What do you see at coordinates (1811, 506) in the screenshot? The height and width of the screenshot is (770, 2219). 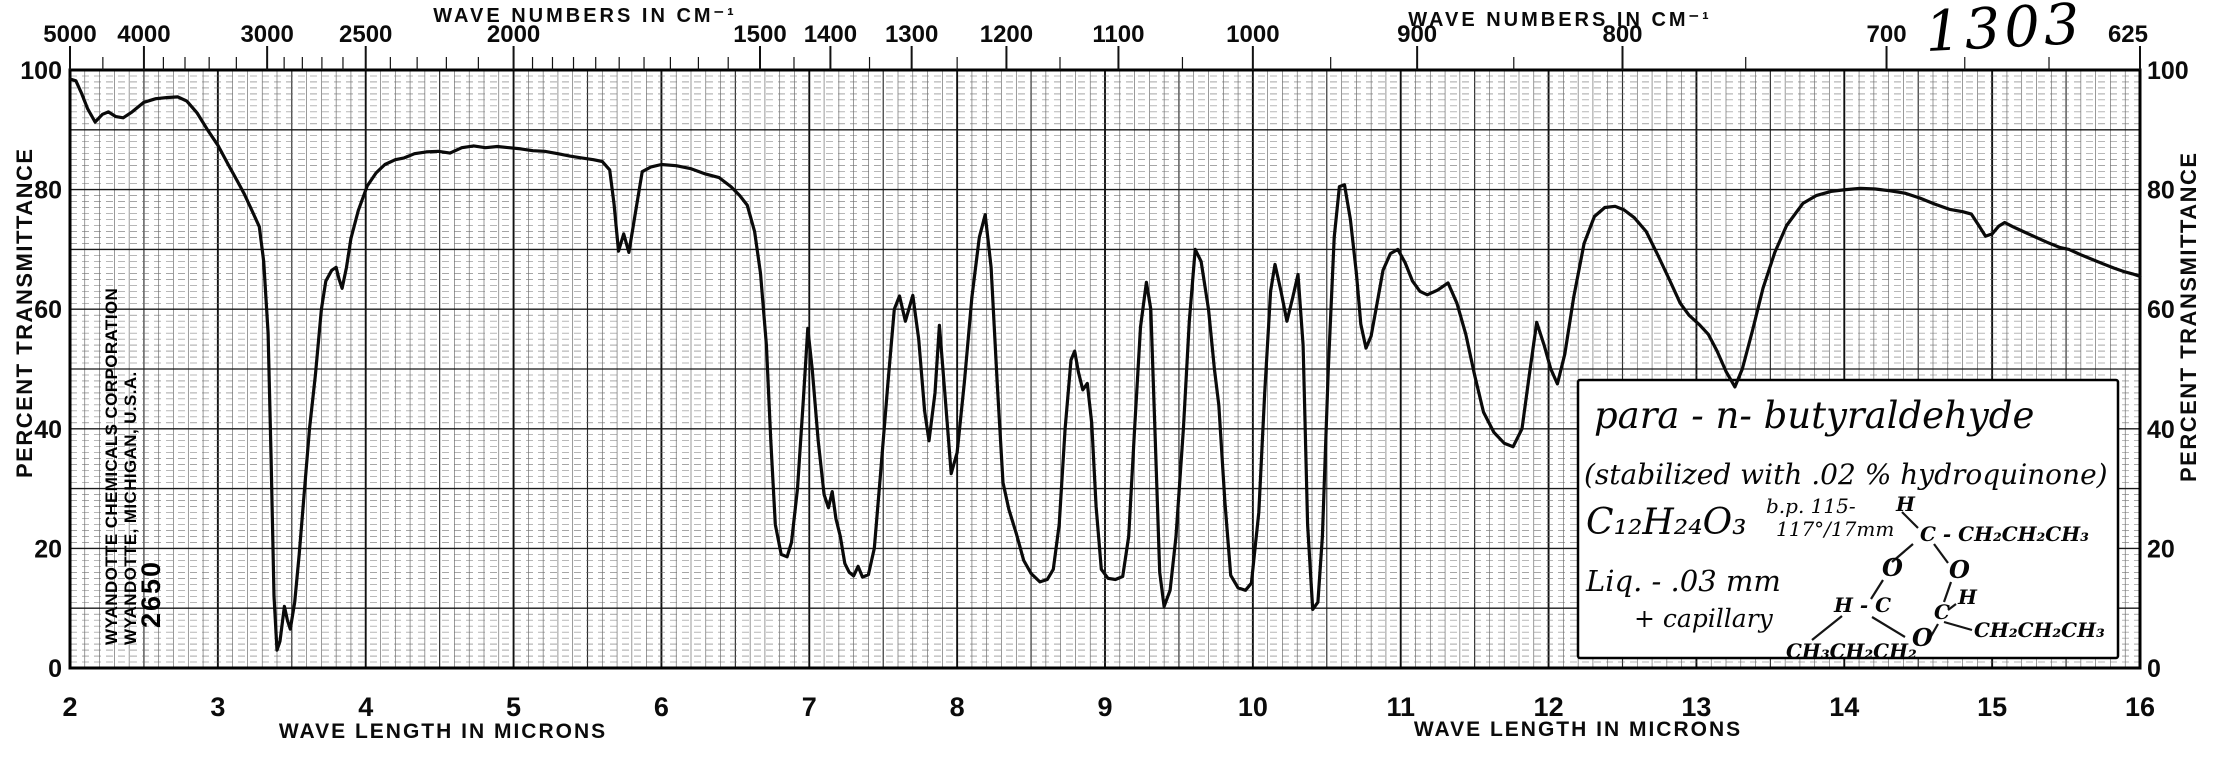 I see `boiling-point-line1: b.p. 115-` at bounding box center [1811, 506].